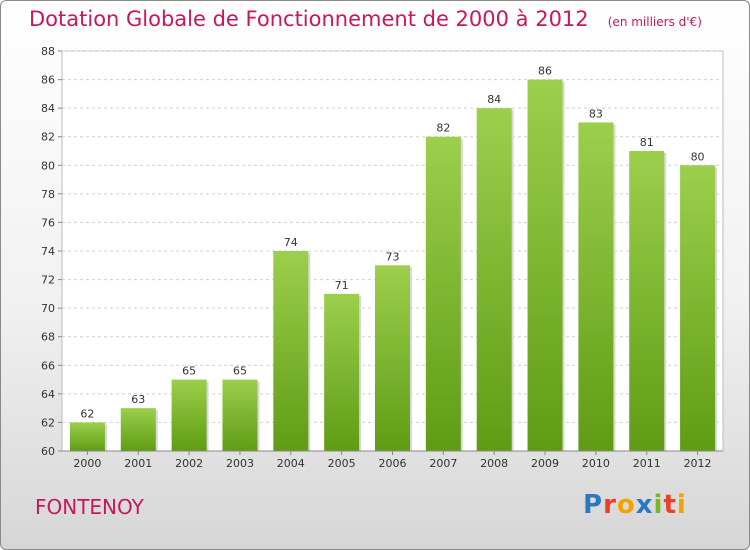 The height and width of the screenshot is (550, 750). What do you see at coordinates (48, 451) in the screenshot?
I see `y-tick-label: 60` at bounding box center [48, 451].